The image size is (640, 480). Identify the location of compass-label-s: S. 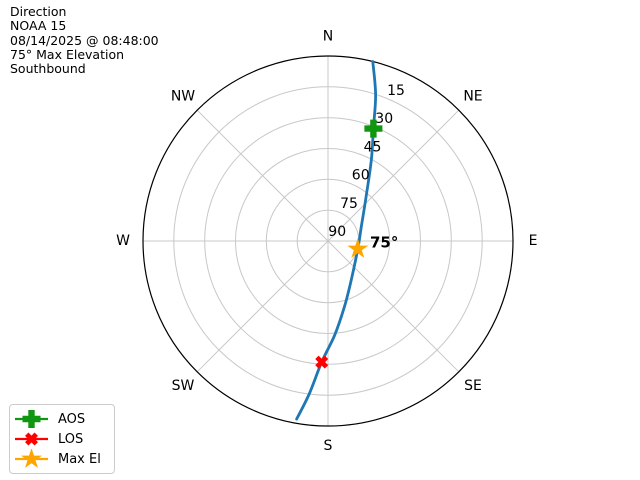
(328, 446).